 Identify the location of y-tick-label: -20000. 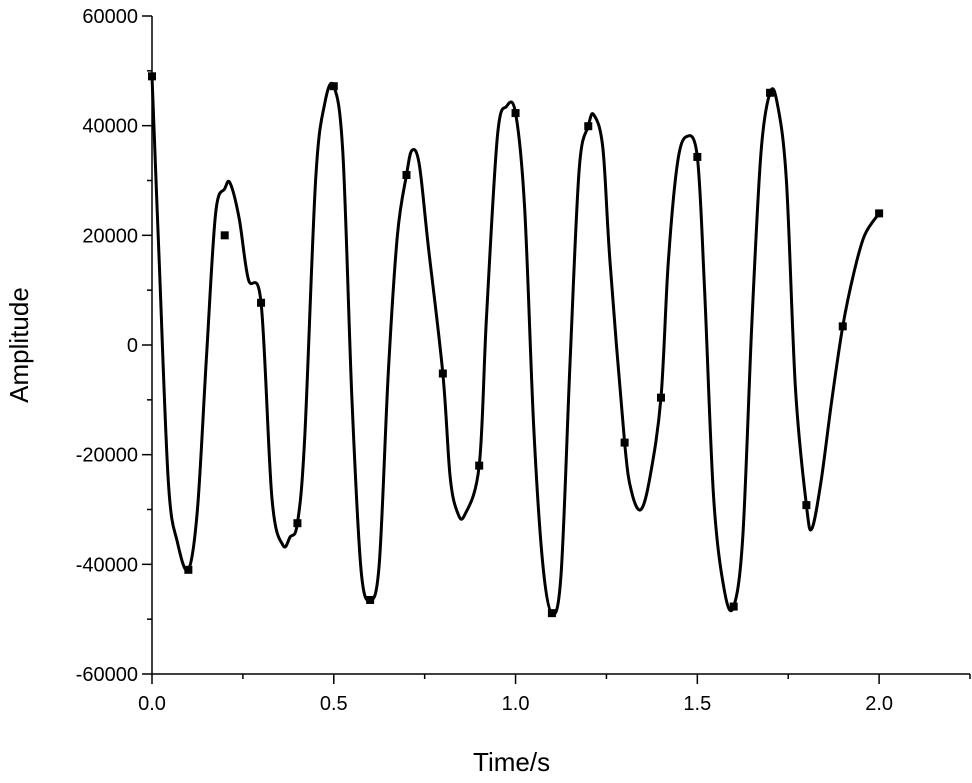
(107, 456).